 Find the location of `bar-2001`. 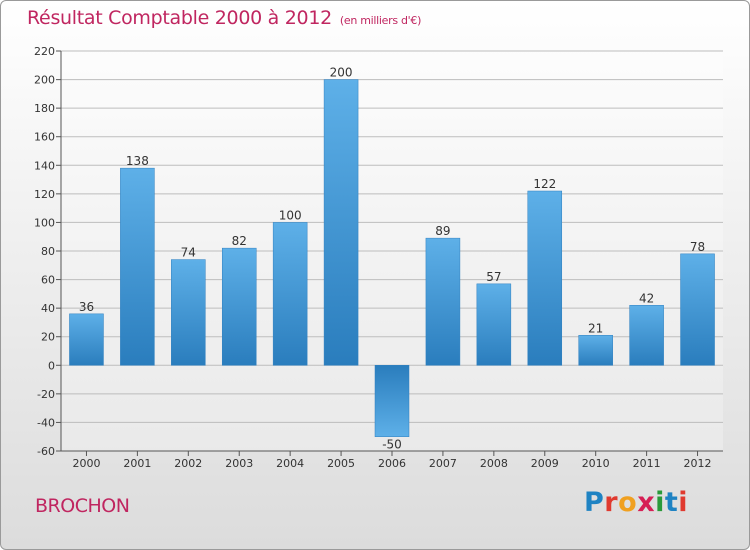

bar-2001 is located at coordinates (137, 266).